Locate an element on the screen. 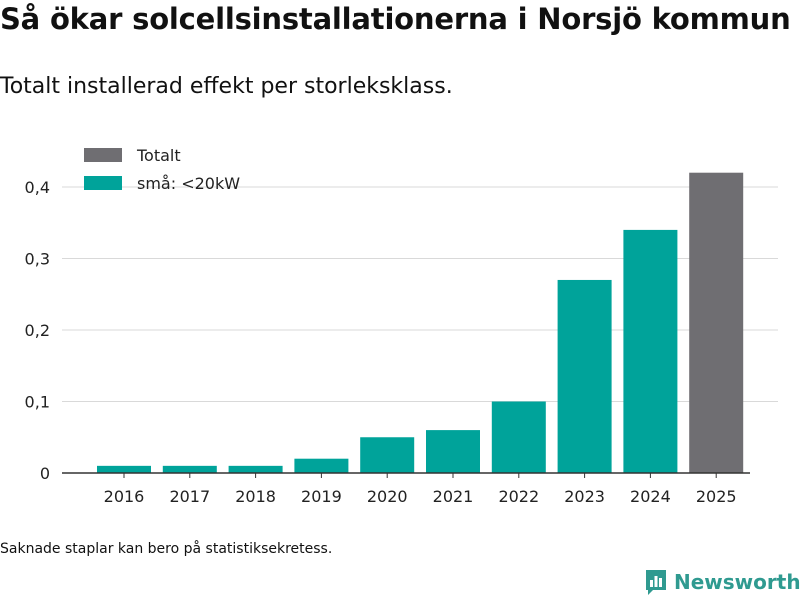 The image size is (800, 600). x-tick-label: 2021 is located at coordinates (453, 496).